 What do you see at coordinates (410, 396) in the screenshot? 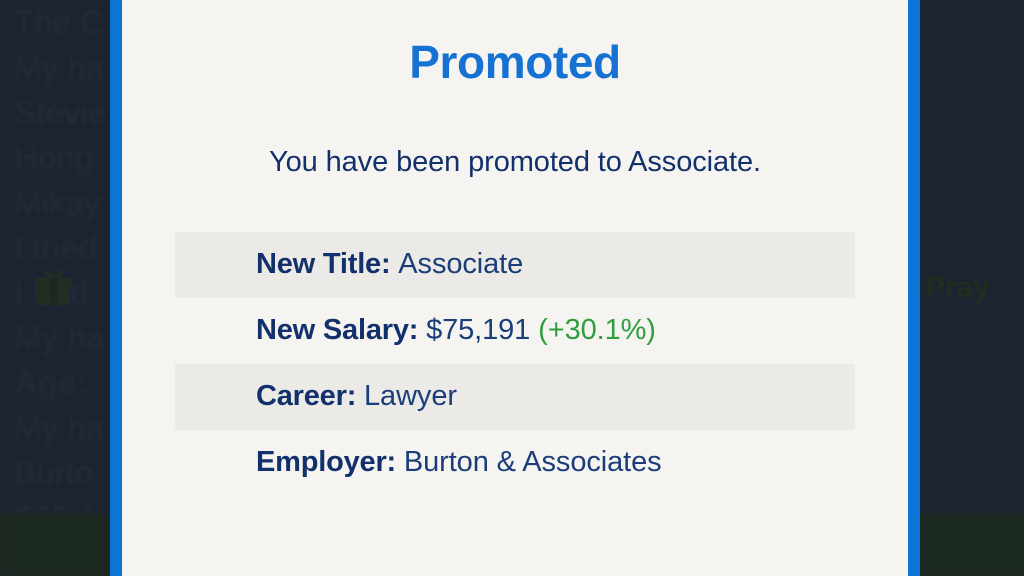
I see `detail-value: Lawyer` at bounding box center [410, 396].